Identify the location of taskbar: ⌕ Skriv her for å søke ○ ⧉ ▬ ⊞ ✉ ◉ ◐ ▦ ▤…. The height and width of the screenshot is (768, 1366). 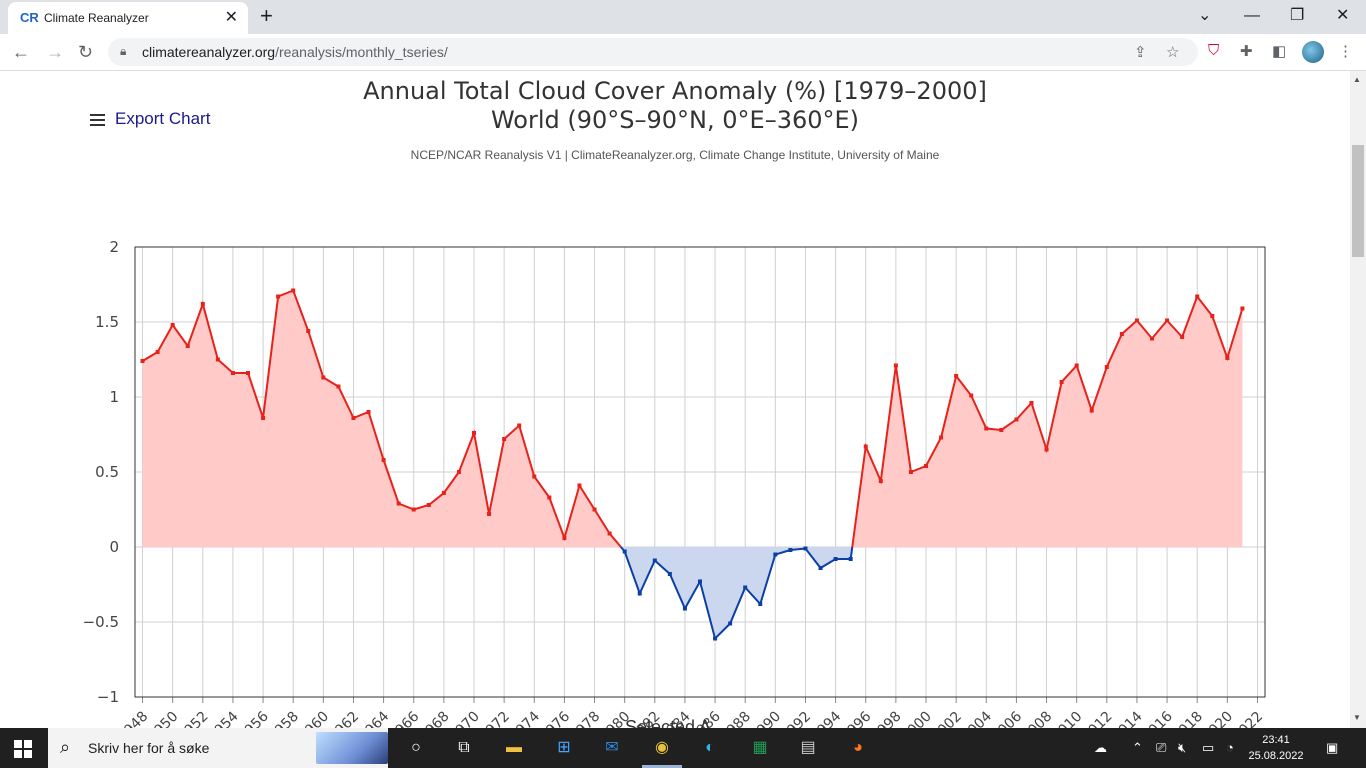
(683, 748).